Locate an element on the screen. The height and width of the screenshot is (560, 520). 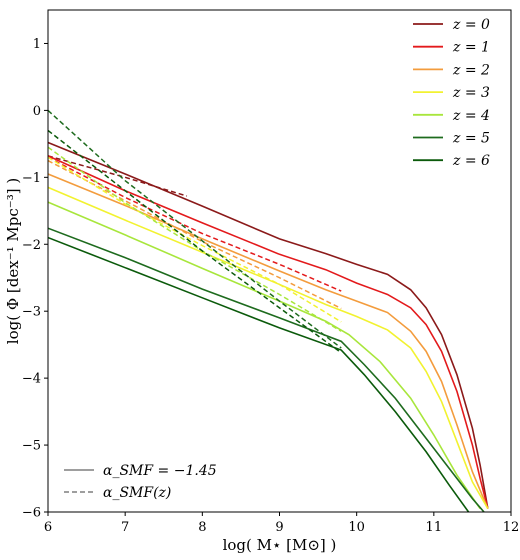
x-tick-label: 11 is located at coordinates (434, 527).